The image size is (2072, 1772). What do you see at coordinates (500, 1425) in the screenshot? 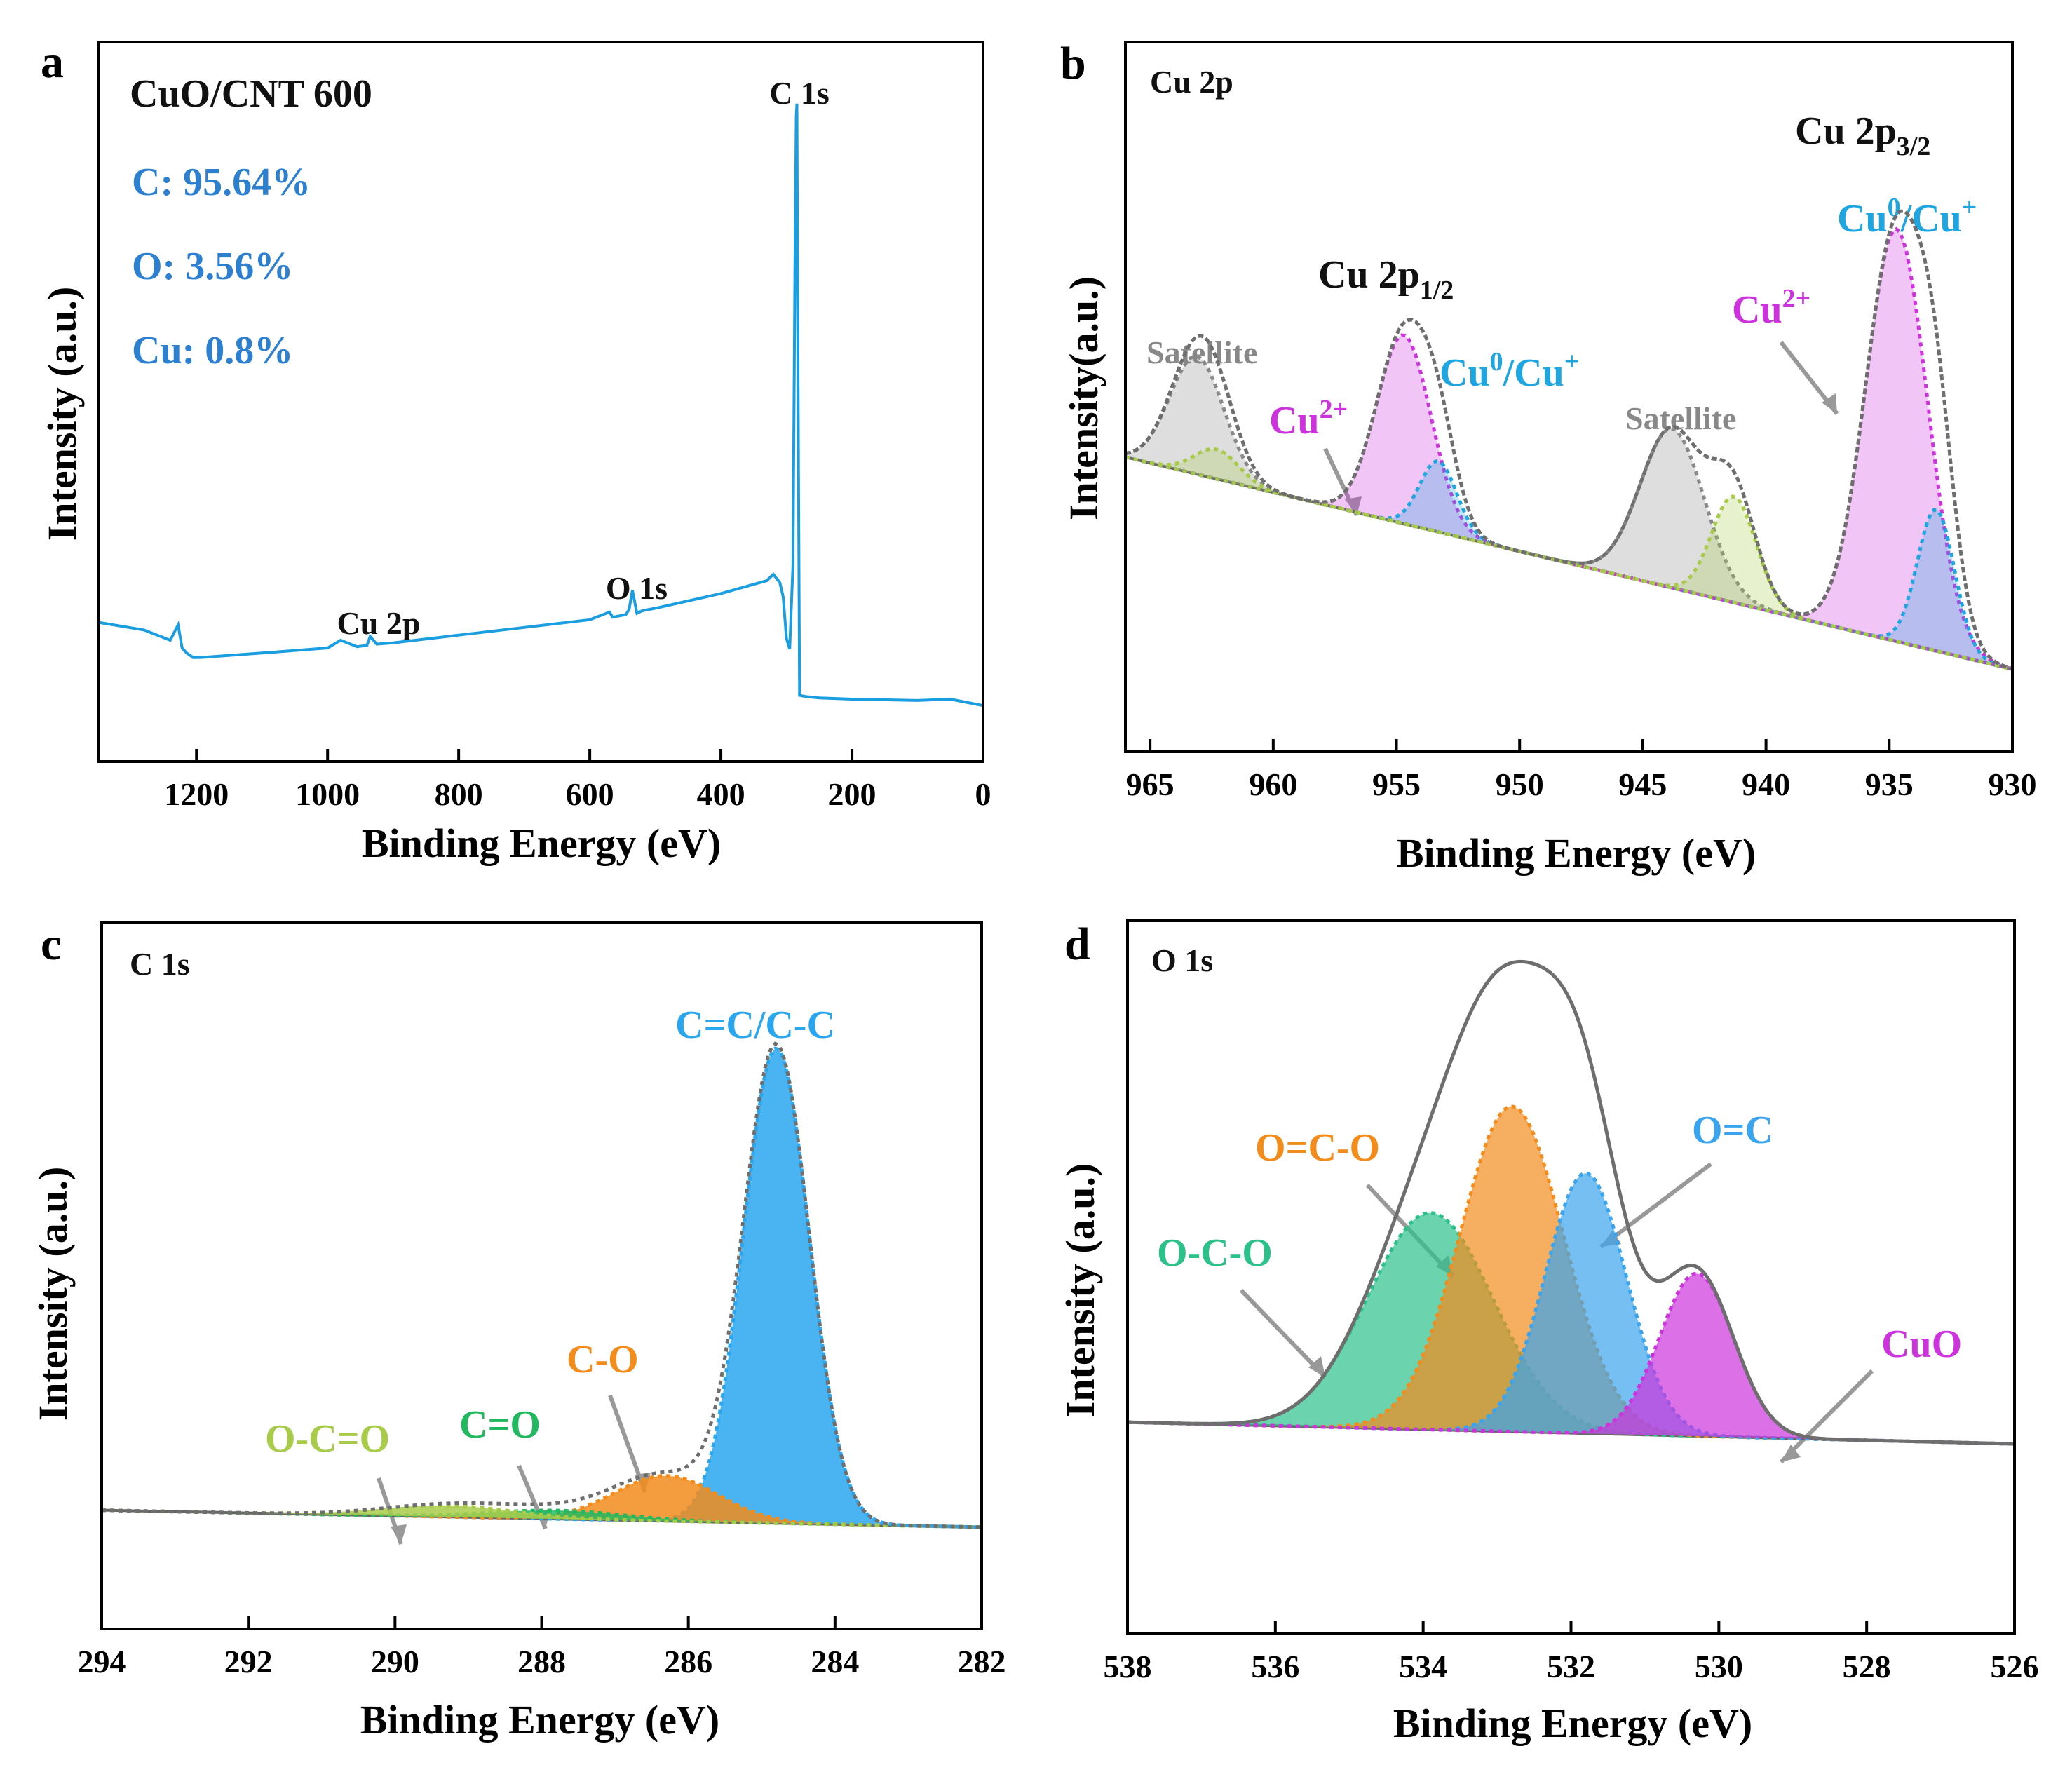
I see `label-cdo: C=O` at bounding box center [500, 1425].